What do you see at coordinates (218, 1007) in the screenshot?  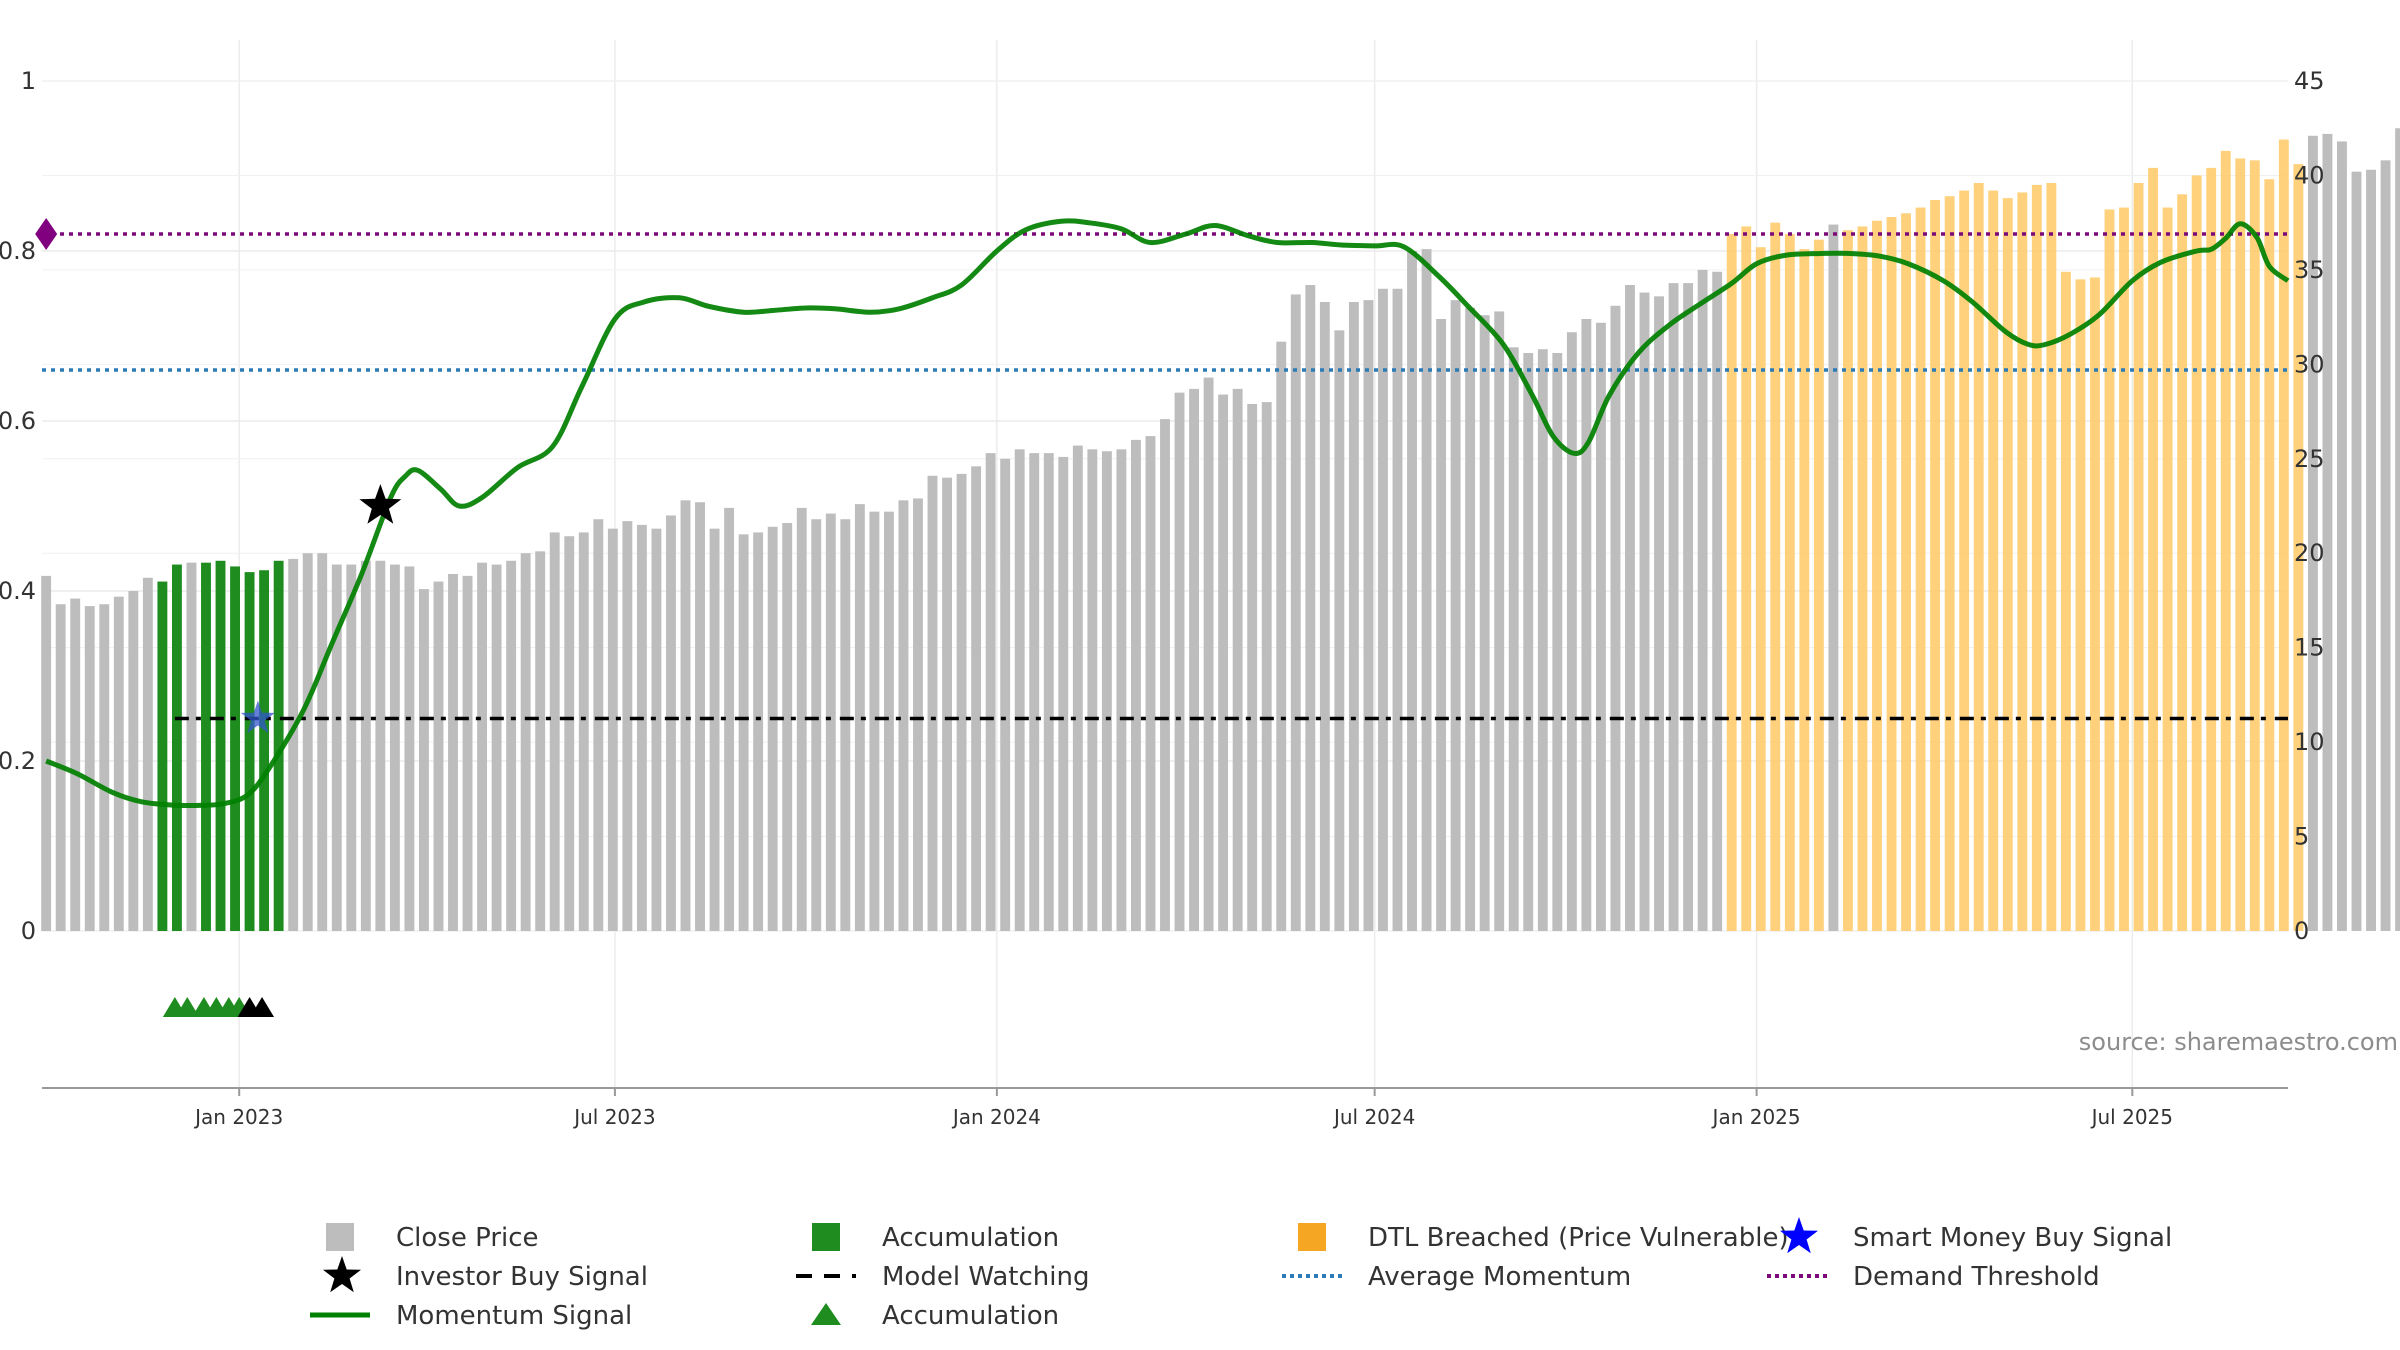 I see `accumulation-triangles` at bounding box center [218, 1007].